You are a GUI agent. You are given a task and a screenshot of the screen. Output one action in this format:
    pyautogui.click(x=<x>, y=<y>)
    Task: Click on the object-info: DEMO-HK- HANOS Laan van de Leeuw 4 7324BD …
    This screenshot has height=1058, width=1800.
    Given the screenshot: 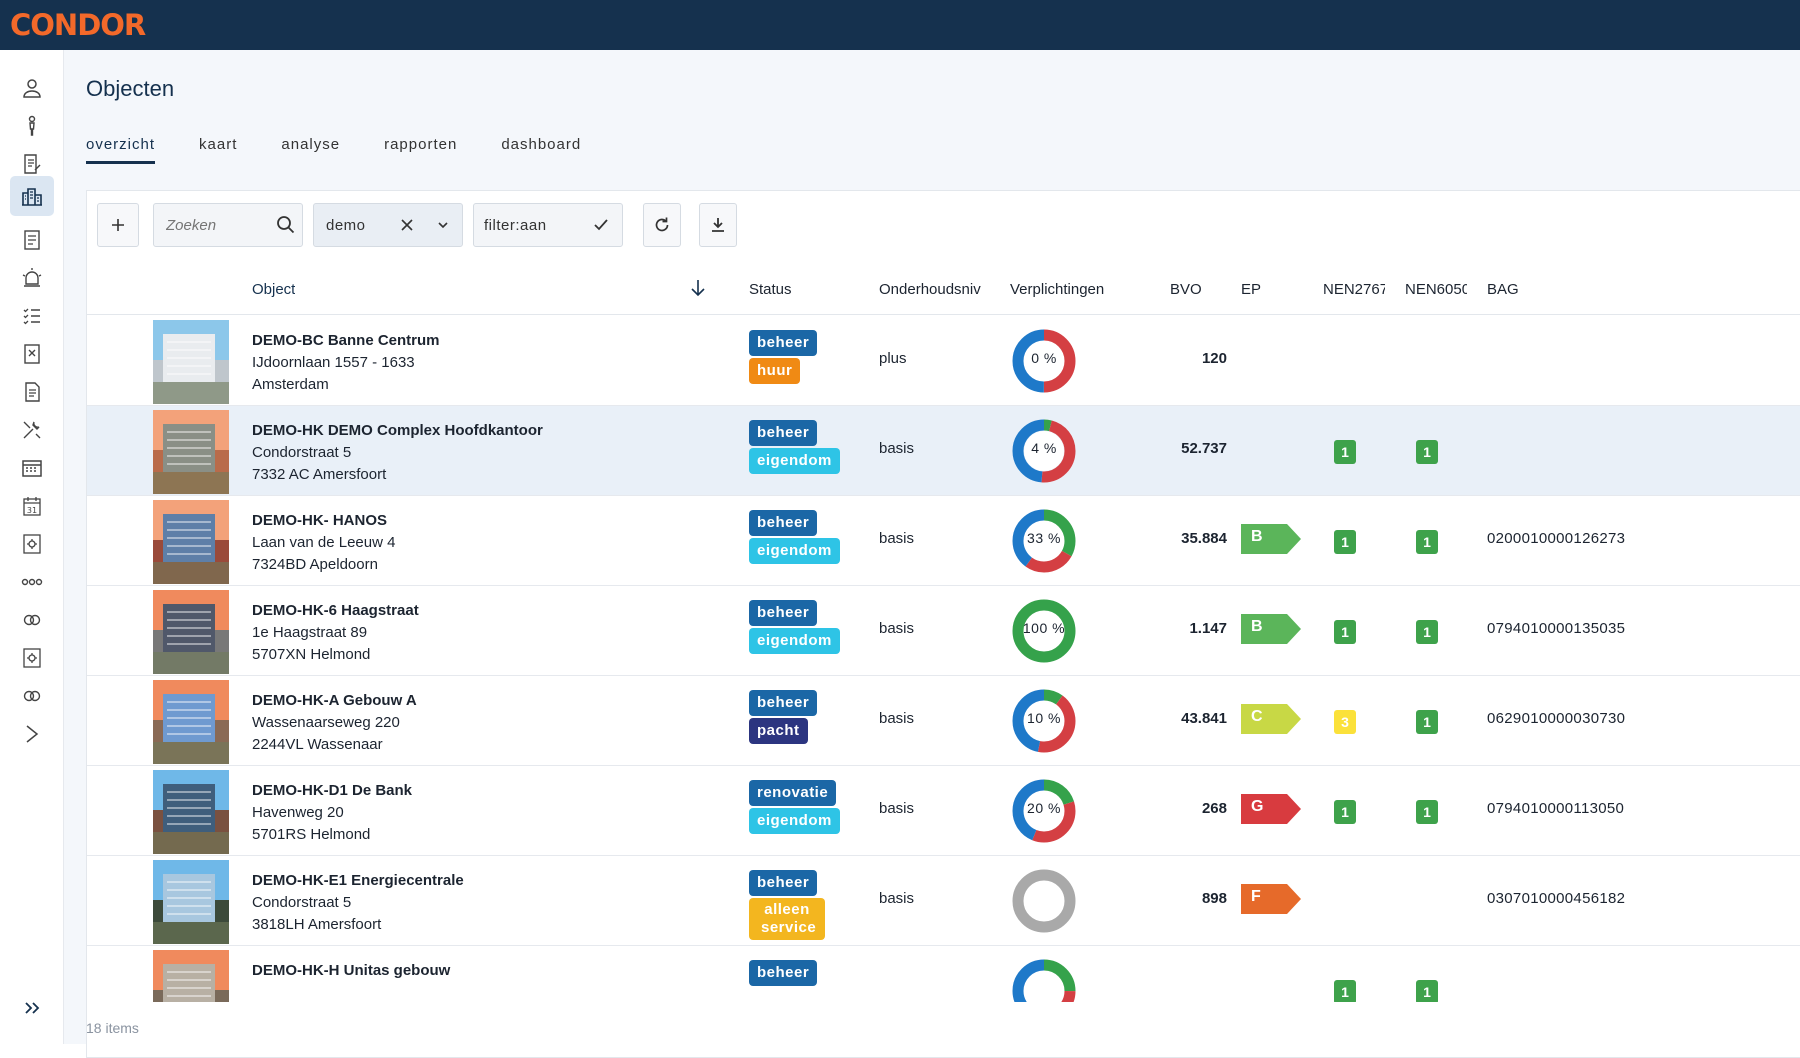 What is the action you would take?
    pyautogui.click(x=323, y=543)
    